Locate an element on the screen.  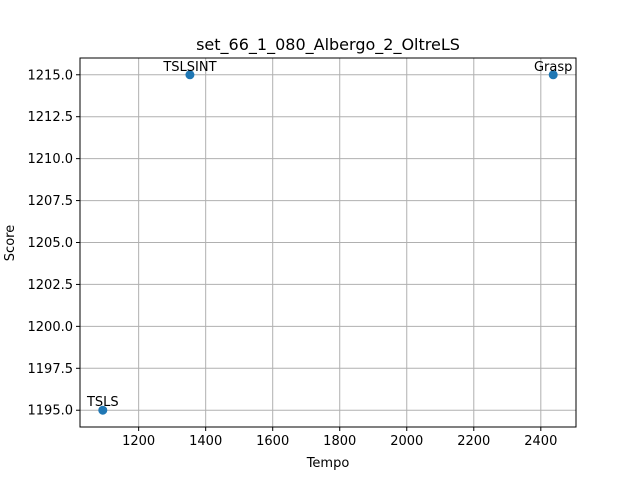
y-axis-label: Score is located at coordinates (10, 243).